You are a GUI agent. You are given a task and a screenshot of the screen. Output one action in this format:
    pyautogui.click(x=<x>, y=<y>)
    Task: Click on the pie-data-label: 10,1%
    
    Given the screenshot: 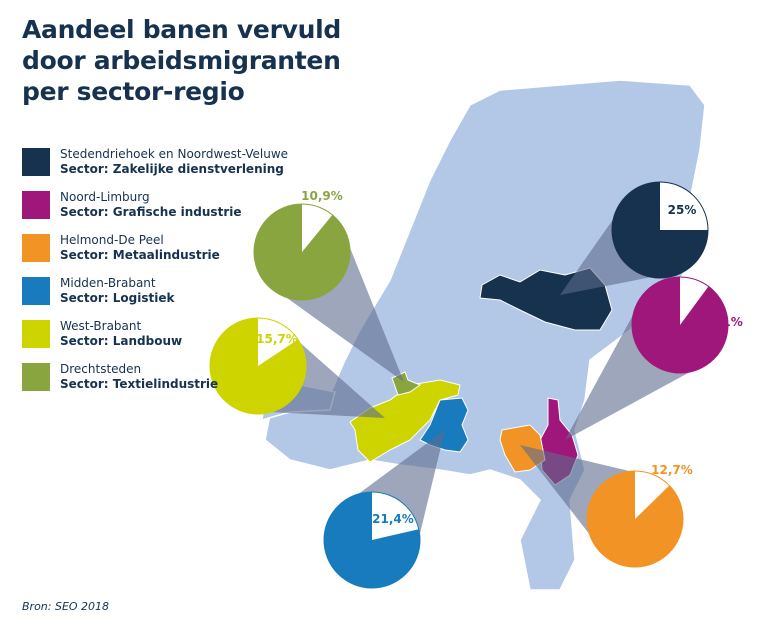 What is the action you would take?
    pyautogui.click(x=722, y=322)
    